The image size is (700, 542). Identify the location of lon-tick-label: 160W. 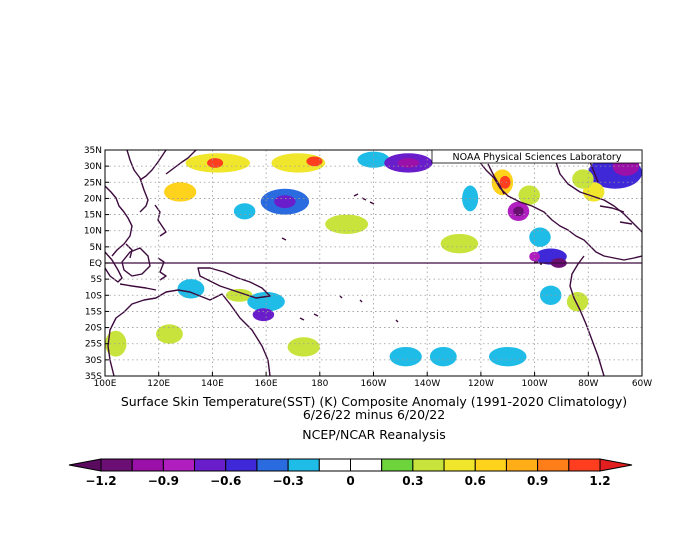
(373, 384).